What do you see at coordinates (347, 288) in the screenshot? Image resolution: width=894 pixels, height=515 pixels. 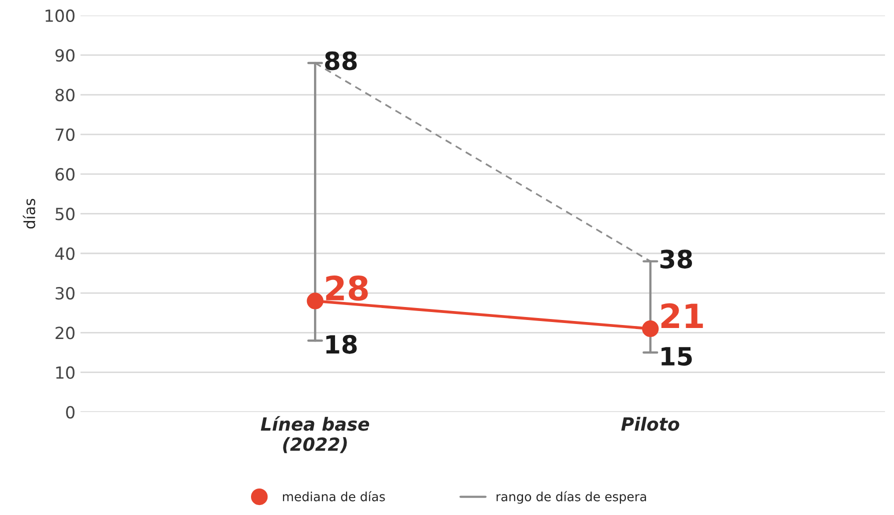 I see `data-label: 28` at bounding box center [347, 288].